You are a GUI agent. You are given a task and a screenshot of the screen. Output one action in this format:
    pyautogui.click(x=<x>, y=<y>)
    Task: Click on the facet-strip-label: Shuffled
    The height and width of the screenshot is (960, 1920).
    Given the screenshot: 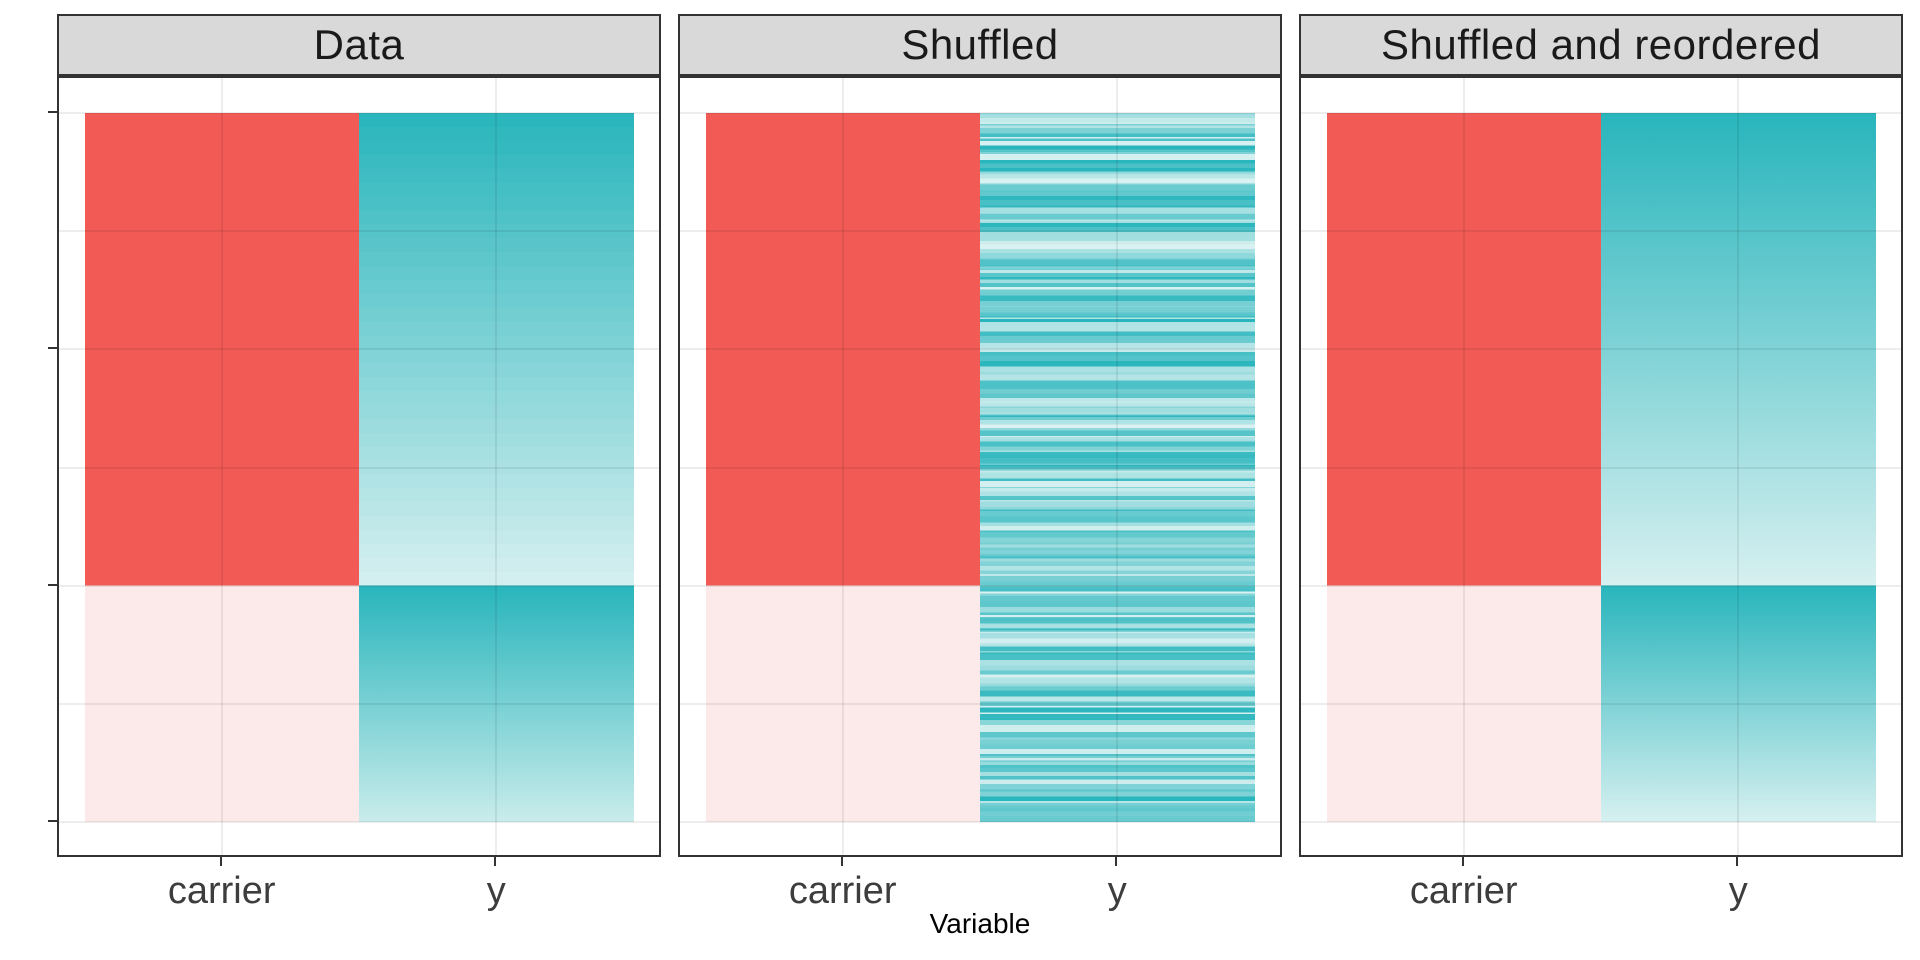 What is the action you would take?
    pyautogui.click(x=980, y=44)
    